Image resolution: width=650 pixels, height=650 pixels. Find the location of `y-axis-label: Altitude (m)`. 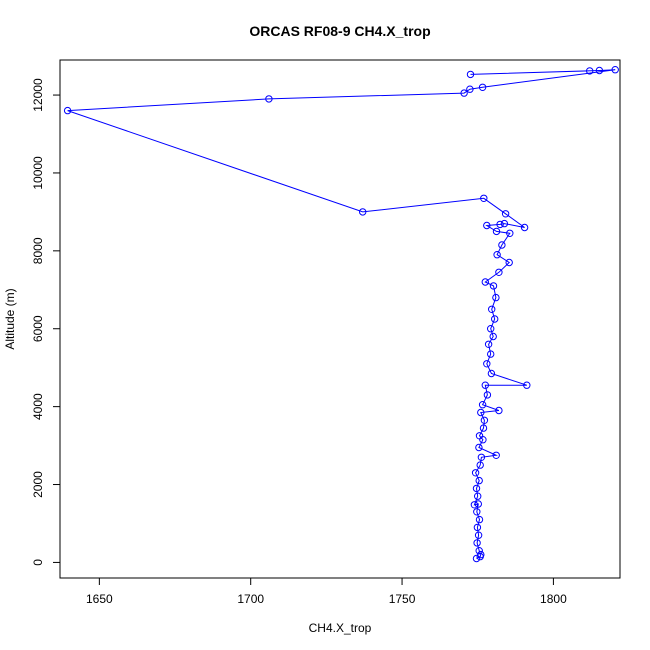

y-axis-label: Altitude (m) is located at coordinates (10, 318).